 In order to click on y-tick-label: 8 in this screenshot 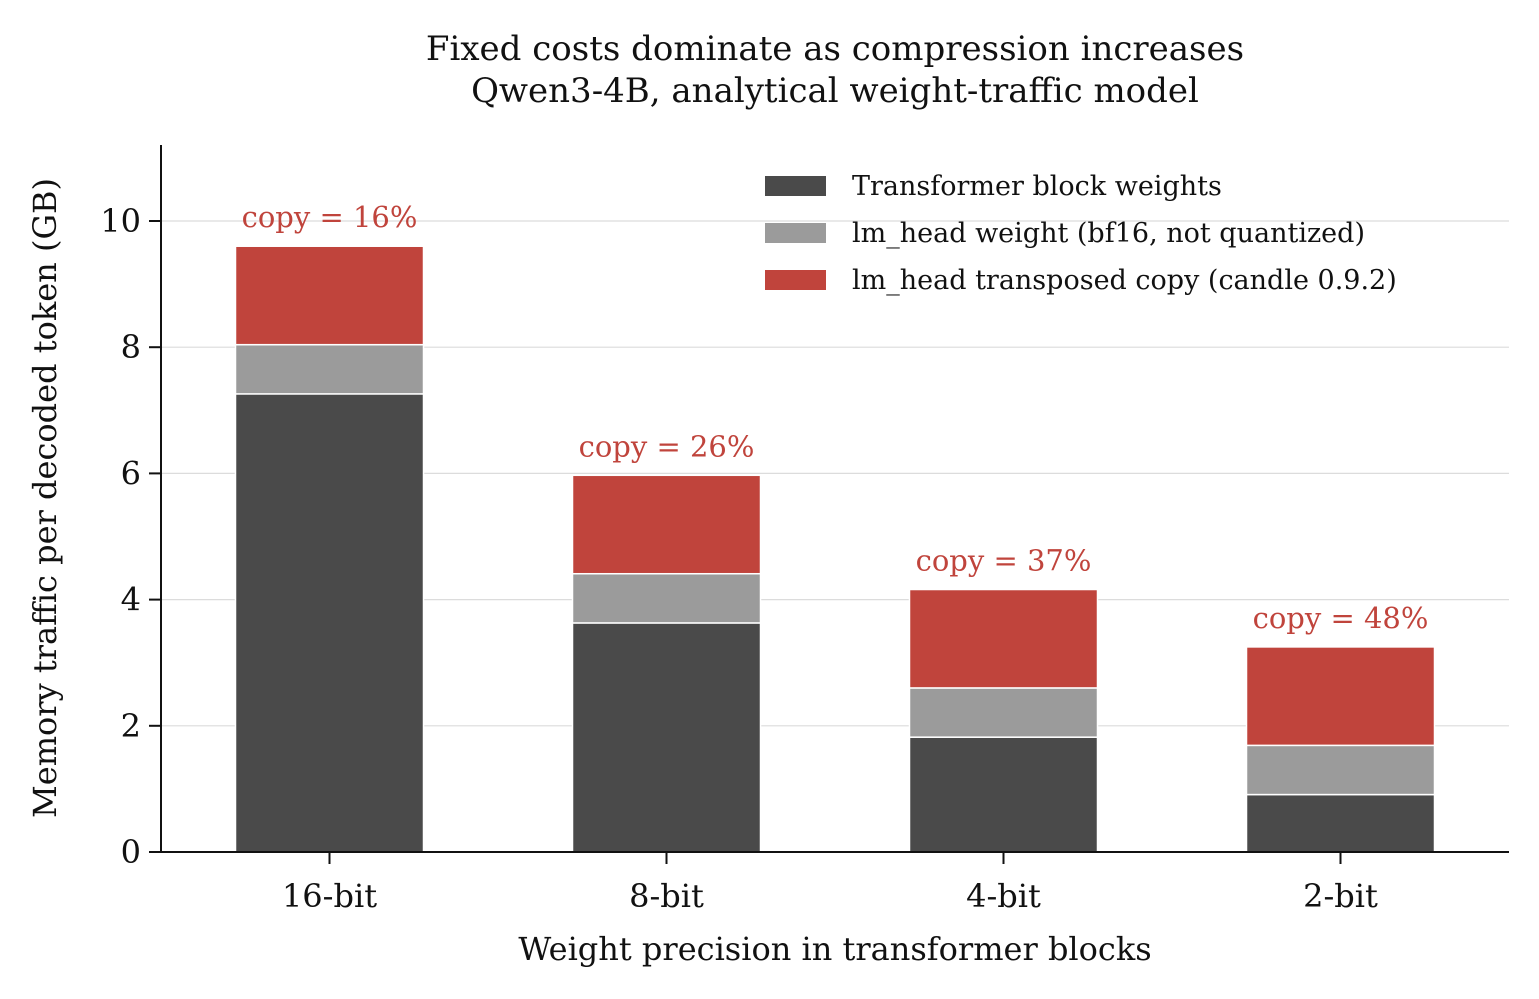, I will do `click(131, 347)`.